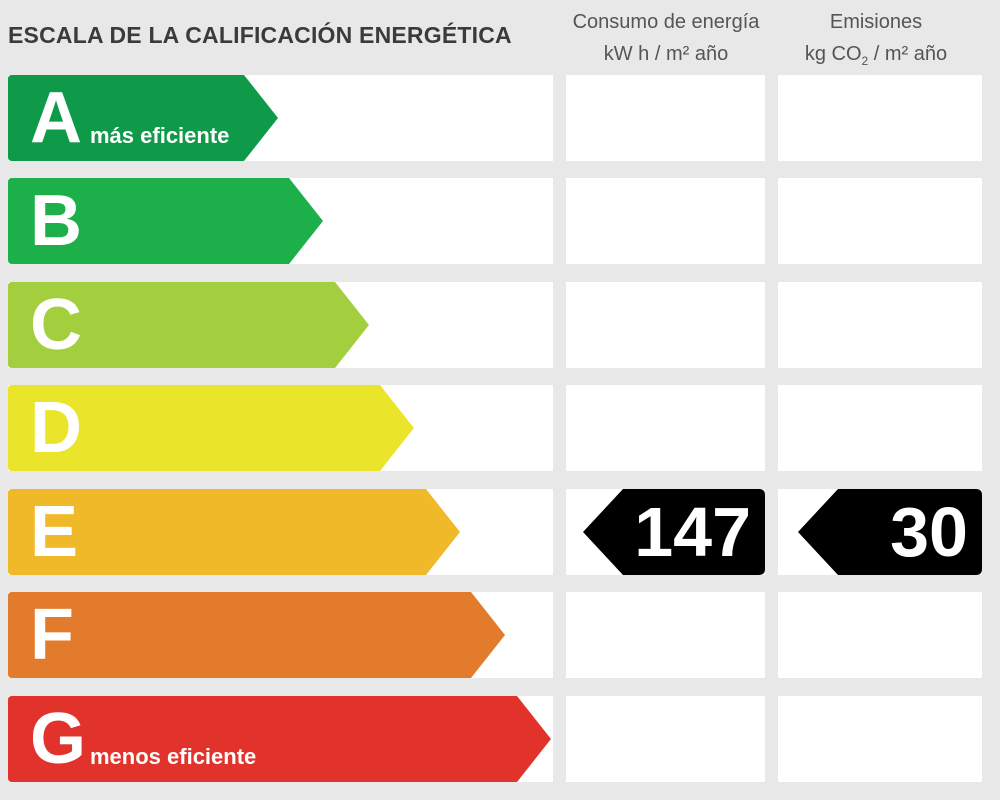  I want to click on emisiones-cell: 30, so click(880, 532).